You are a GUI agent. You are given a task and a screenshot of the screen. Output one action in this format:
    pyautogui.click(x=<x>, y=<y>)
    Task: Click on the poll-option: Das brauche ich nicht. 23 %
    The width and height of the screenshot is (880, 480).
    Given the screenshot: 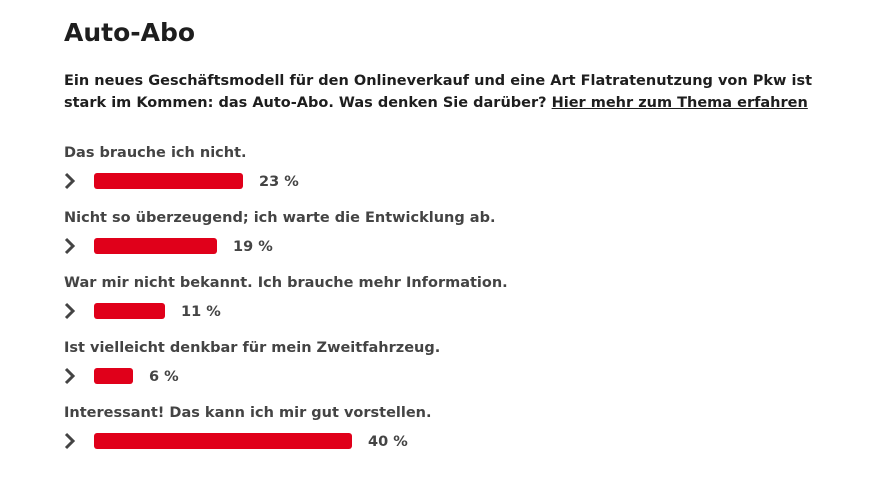 What is the action you would take?
    pyautogui.click(x=454, y=175)
    